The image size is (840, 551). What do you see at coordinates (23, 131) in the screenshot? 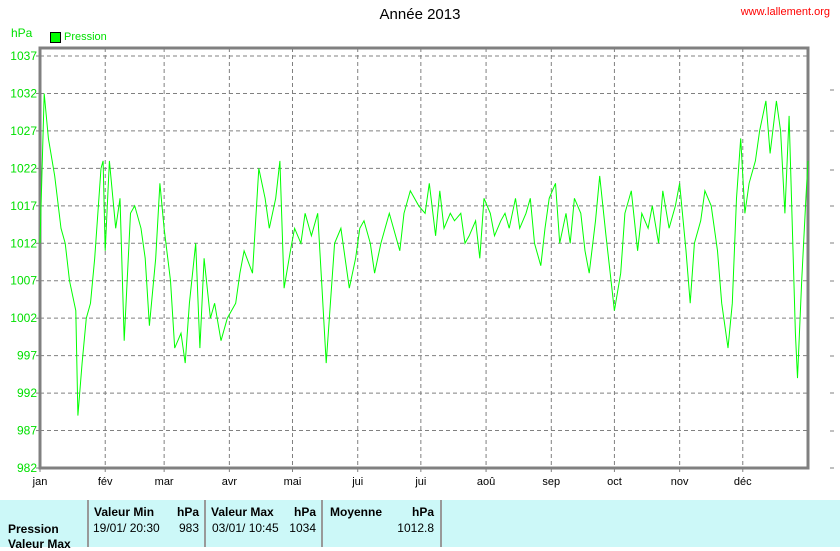
I see `y-tick-label: 1027` at bounding box center [23, 131].